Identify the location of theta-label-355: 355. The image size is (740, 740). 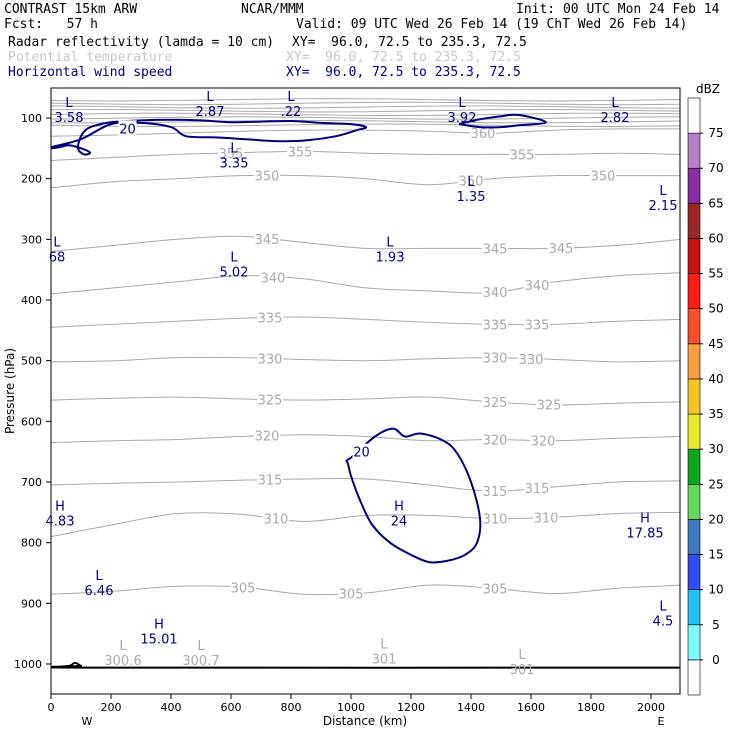
(522, 155).